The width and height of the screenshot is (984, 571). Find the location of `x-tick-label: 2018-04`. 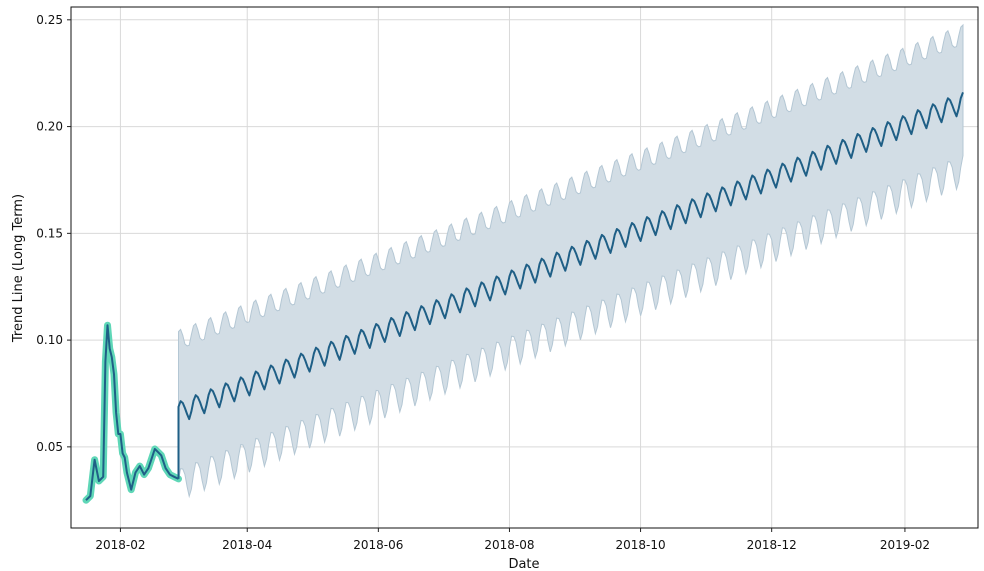

x-tick-label: 2018-04 is located at coordinates (247, 545).